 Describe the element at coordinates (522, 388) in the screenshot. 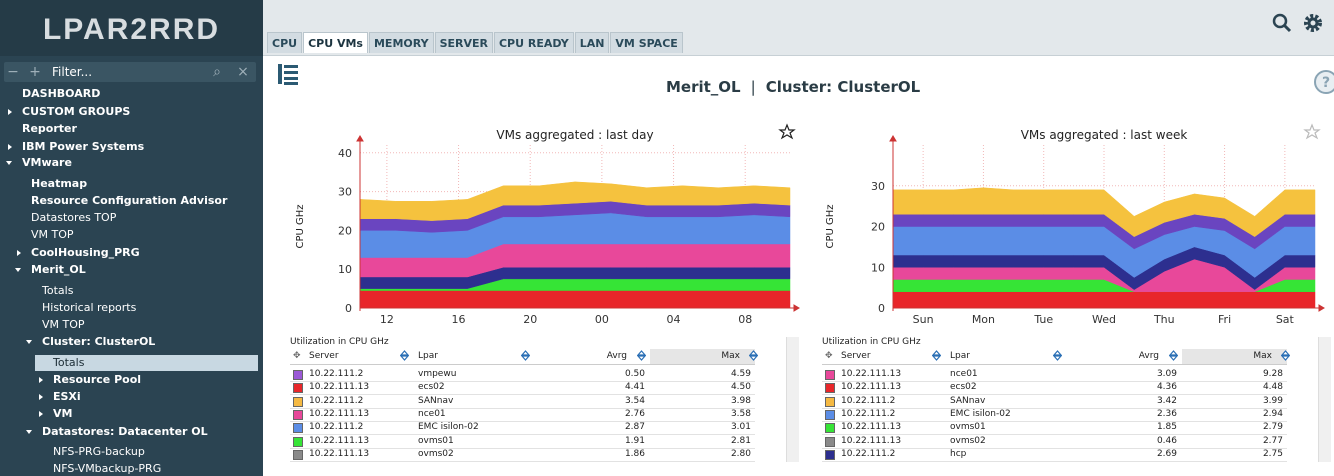

I see `table-row: 10.22.111.13 ecs02 4.41 4.50` at that location.